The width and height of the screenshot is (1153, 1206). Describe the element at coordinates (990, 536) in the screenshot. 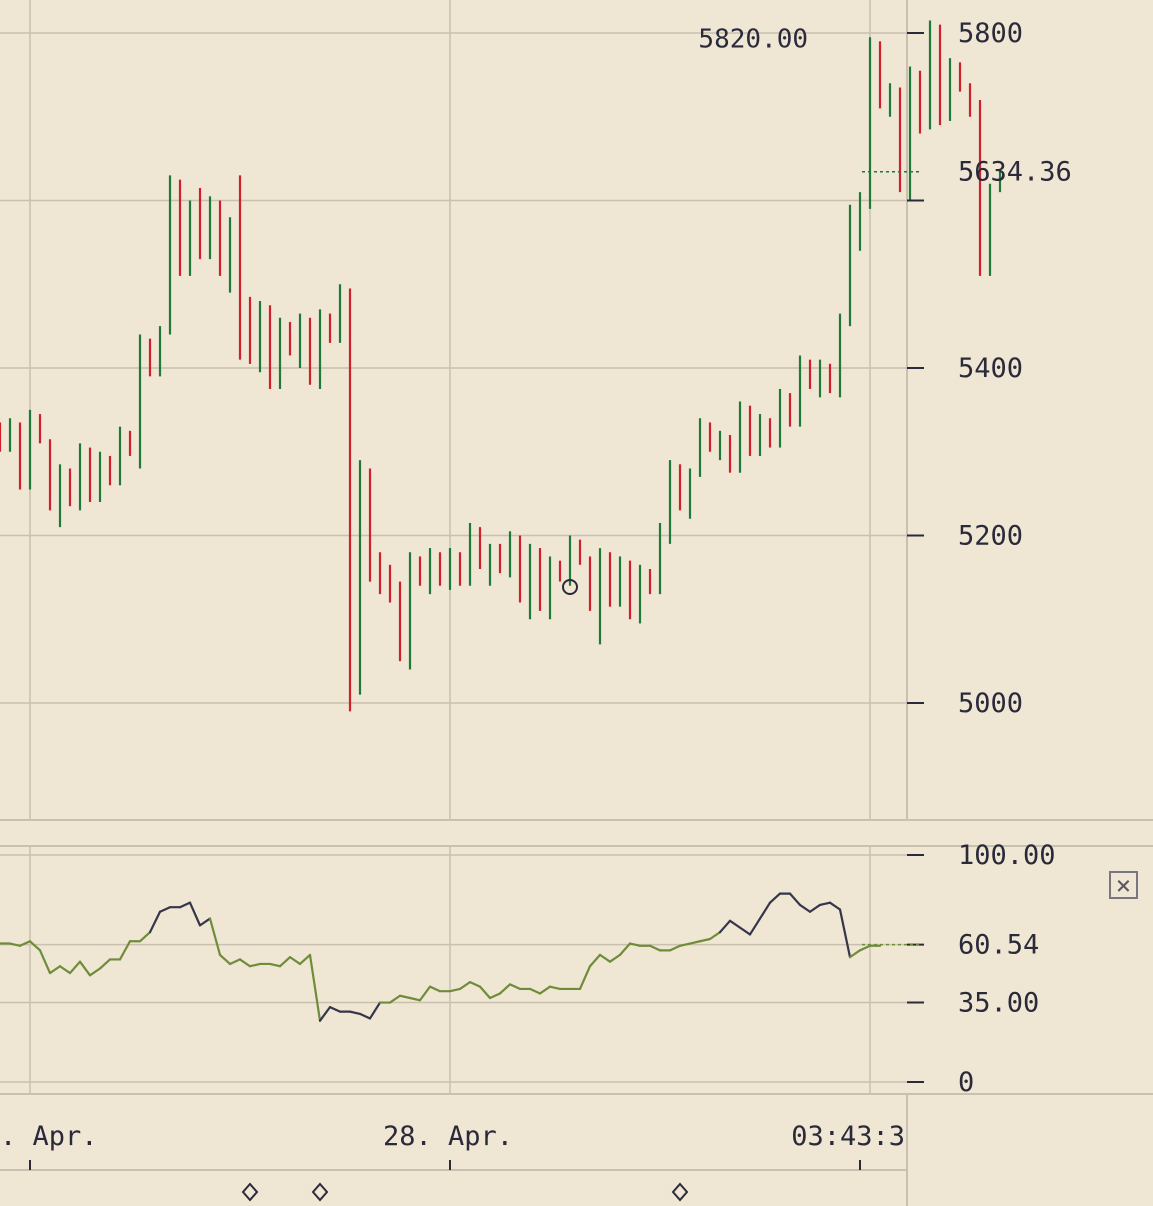

I see `price-tick-label: 5200` at that location.